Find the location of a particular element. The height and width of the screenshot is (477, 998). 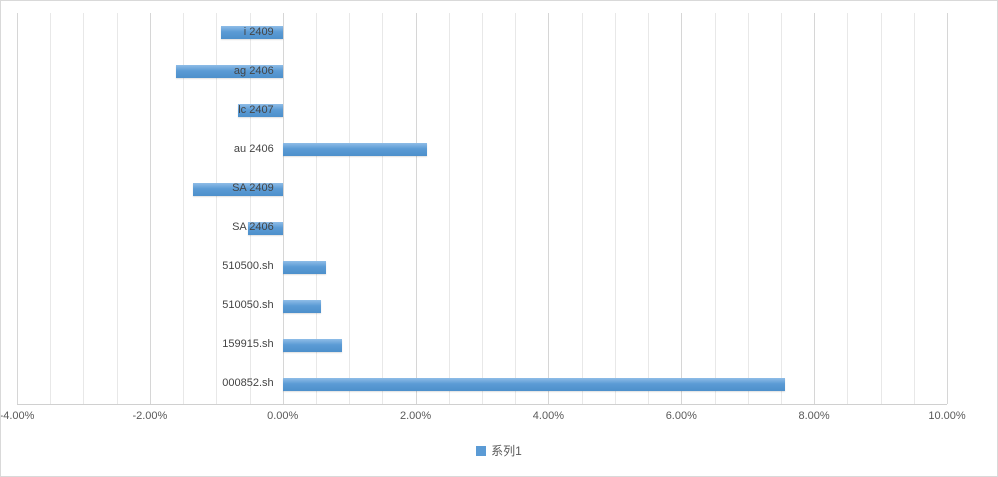

x-tick-label: -2.00% is located at coordinates (150, 416).